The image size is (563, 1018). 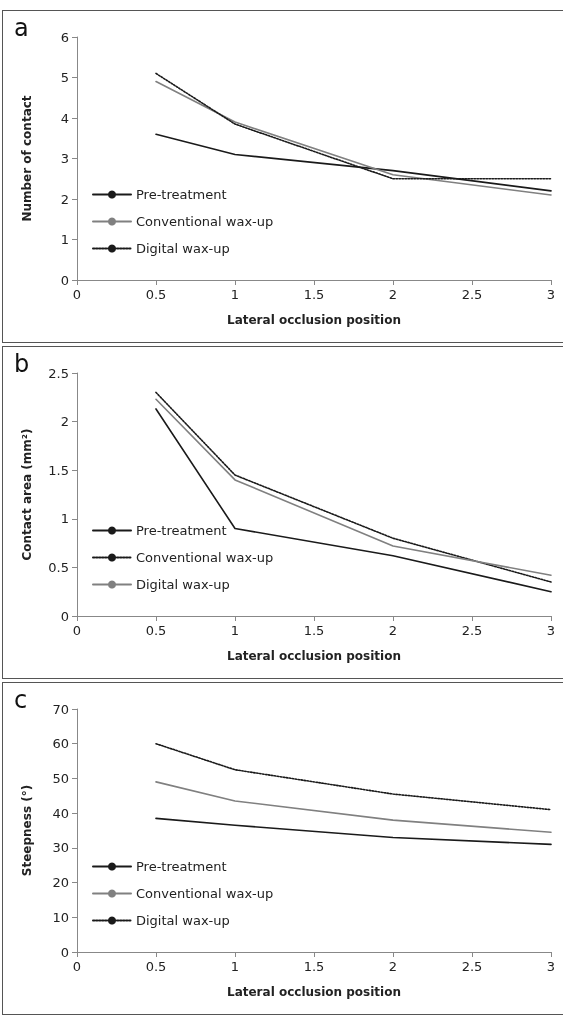 What do you see at coordinates (60, 848) in the screenshot?
I see `y-tick-label: 30` at bounding box center [60, 848].